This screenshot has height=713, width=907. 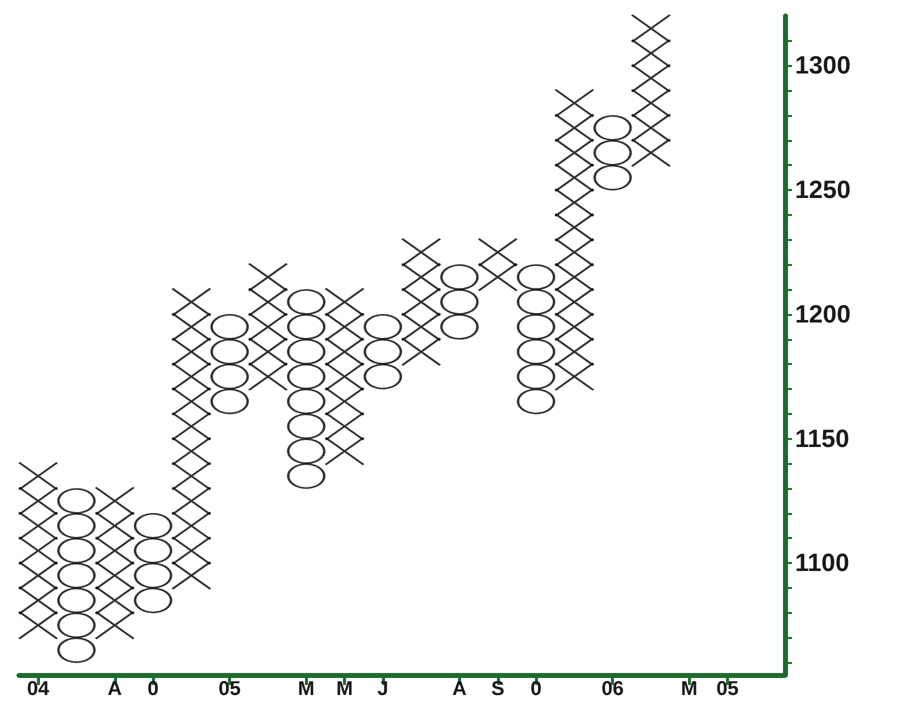 I want to click on x-tick-label: 04, so click(x=38, y=689).